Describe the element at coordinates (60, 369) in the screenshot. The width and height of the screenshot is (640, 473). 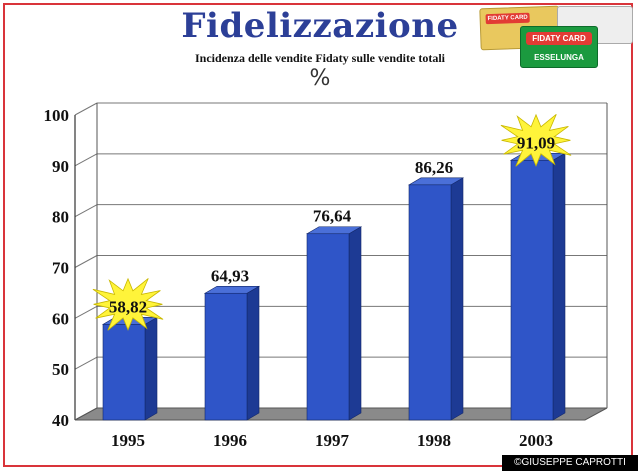
I see `y-tick-label: 50` at that location.